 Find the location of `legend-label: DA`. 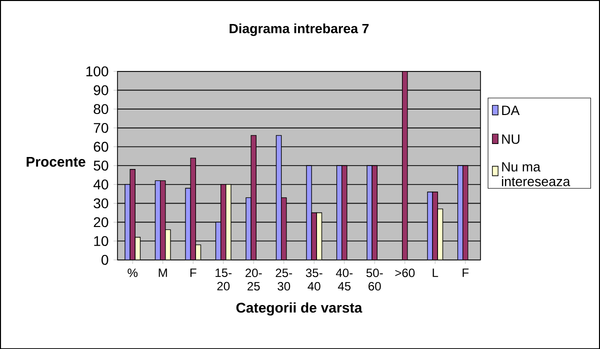

legend-label: DA is located at coordinates (511, 110).